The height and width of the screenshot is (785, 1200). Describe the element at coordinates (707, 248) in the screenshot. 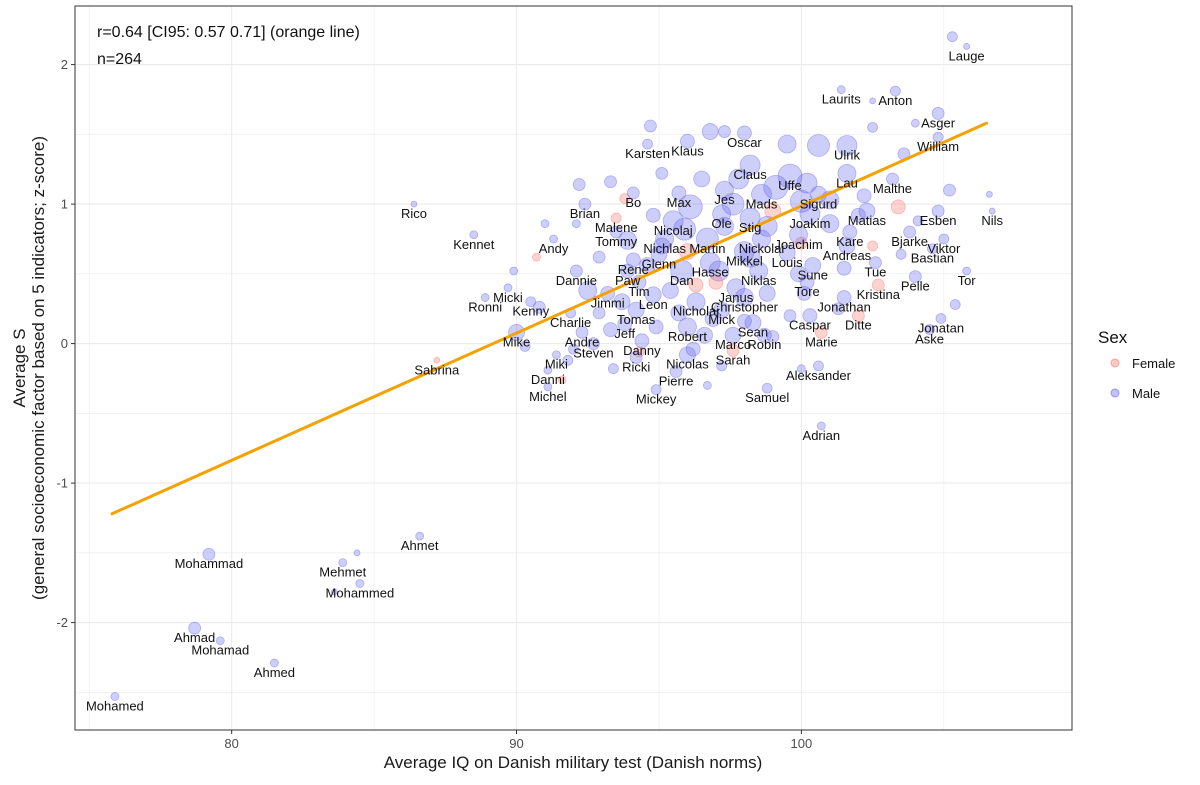

I see `point-label-martin: Martin` at that location.